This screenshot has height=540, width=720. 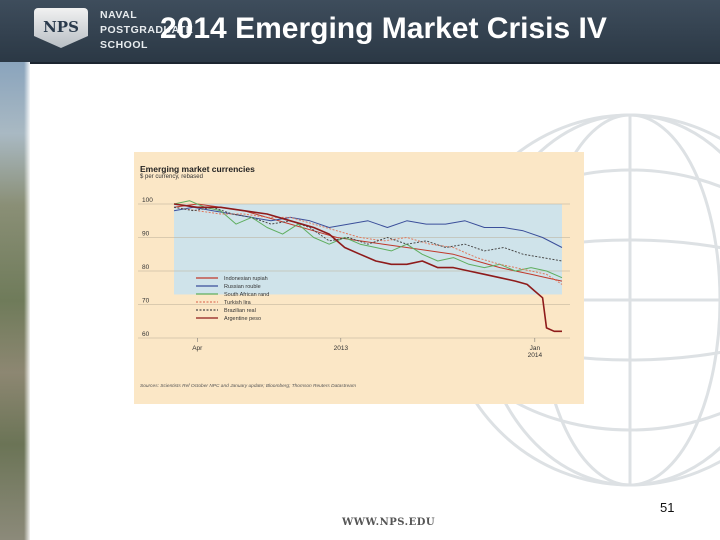 I want to click on x-tick-label: Jan, so click(x=535, y=348).